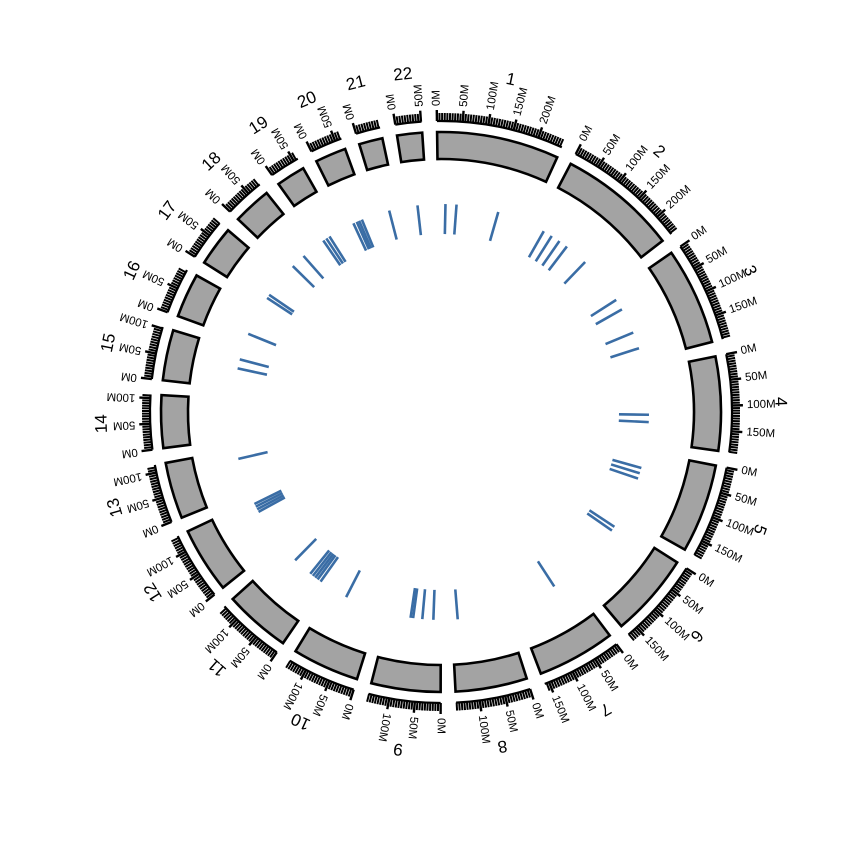 The width and height of the screenshot is (864, 864). Describe the element at coordinates (701, 292) in the screenshot. I see `axis-line-chr3` at that location.